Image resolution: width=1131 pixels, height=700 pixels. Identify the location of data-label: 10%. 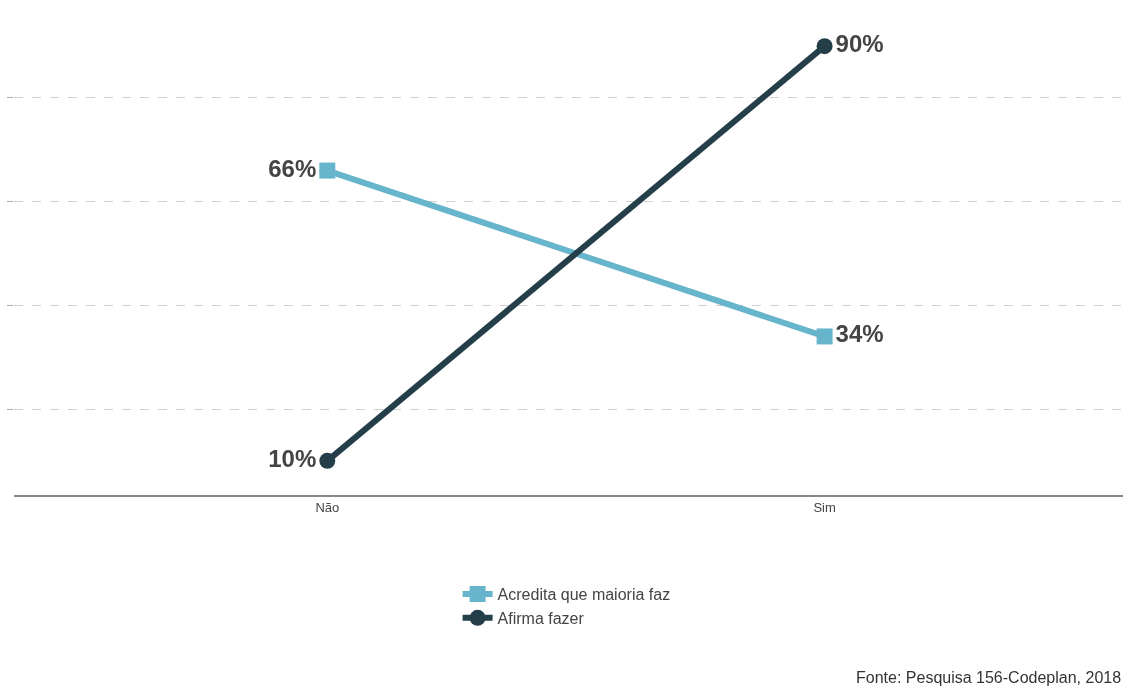
(292, 458).